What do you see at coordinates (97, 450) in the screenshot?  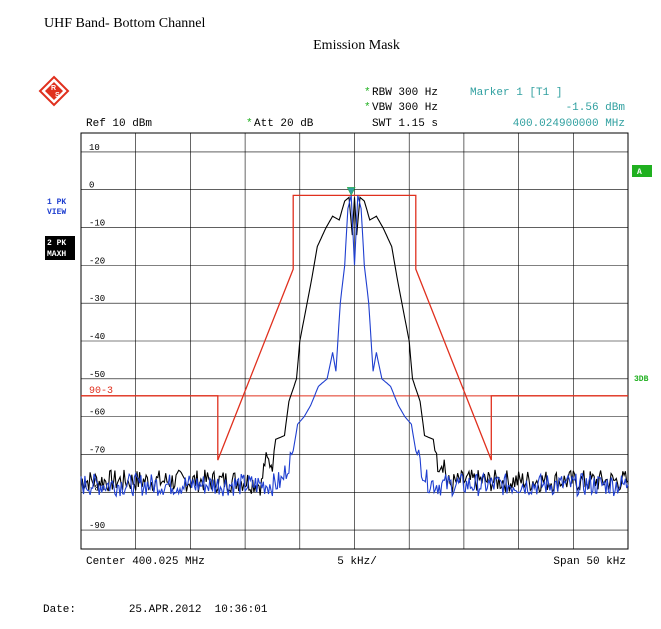 I see `y-tick-label: -70` at bounding box center [97, 450].